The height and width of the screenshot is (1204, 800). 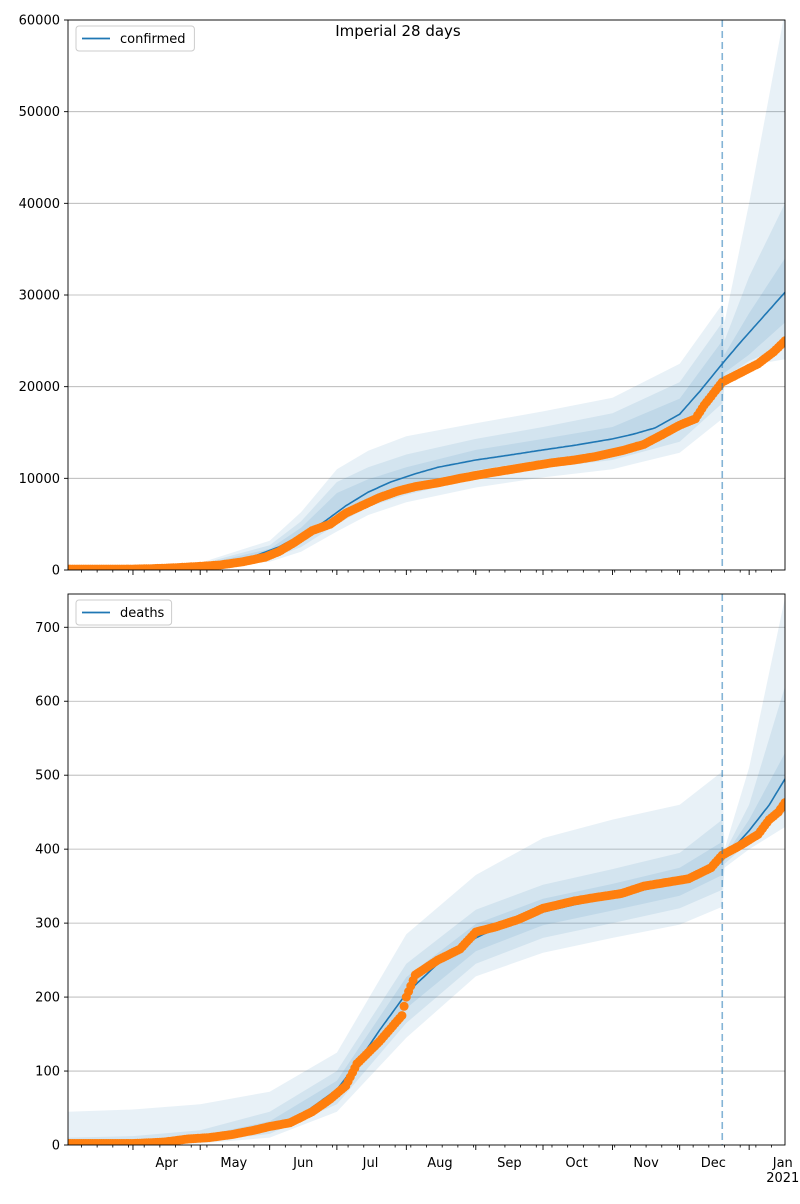 What do you see at coordinates (47, 924) in the screenshot?
I see `y-tick-label: 300` at bounding box center [47, 924].